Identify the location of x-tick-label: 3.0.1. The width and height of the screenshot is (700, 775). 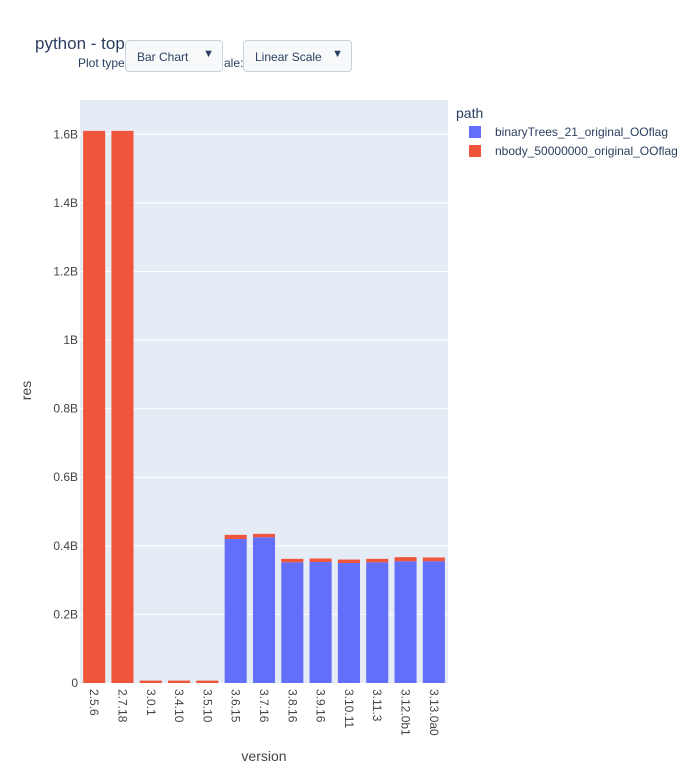
(151, 702).